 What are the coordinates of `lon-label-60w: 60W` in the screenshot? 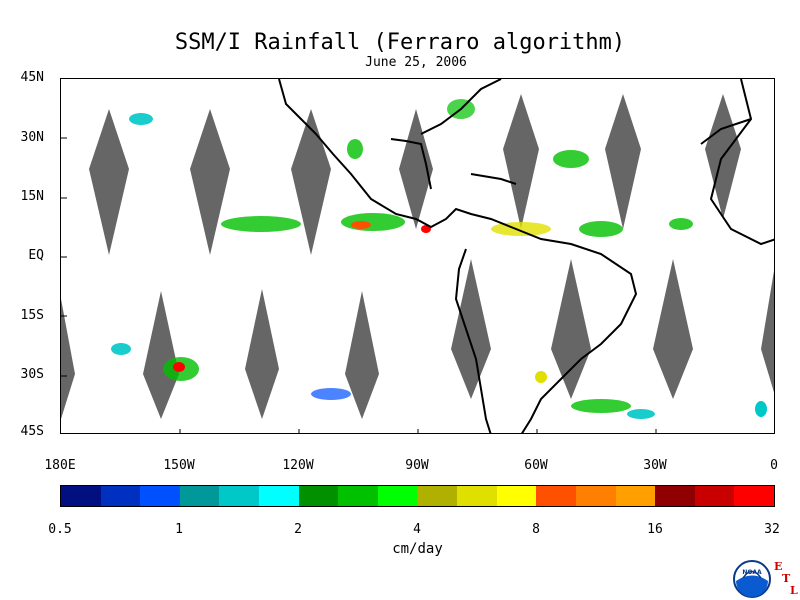 It's located at (536, 465).